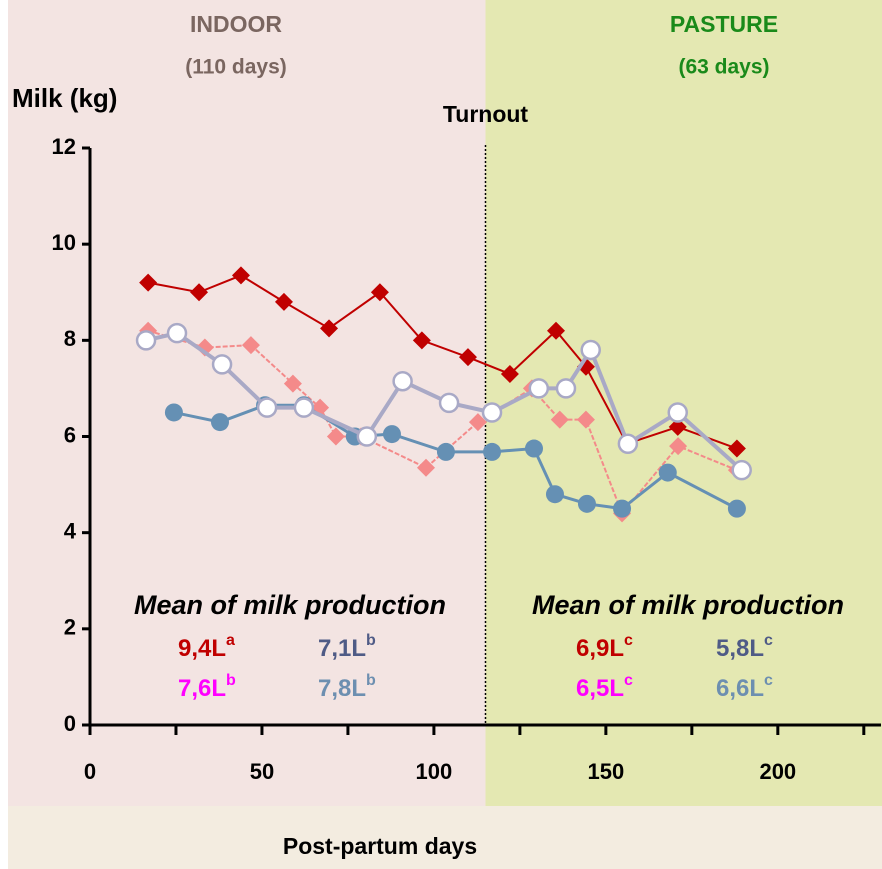 The image size is (882, 869). Describe the element at coordinates (236, 67) in the screenshot. I see `region-subtitle: (110 days)` at that location.